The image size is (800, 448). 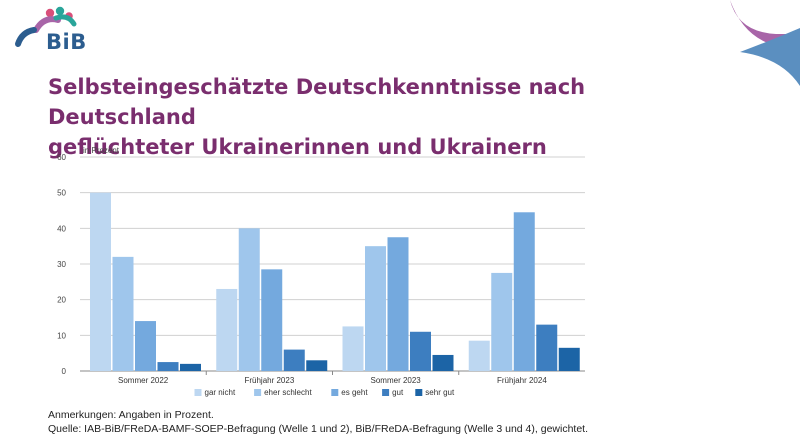 What do you see at coordinates (61, 193) in the screenshot?
I see `y-tick-label: 50` at bounding box center [61, 193].